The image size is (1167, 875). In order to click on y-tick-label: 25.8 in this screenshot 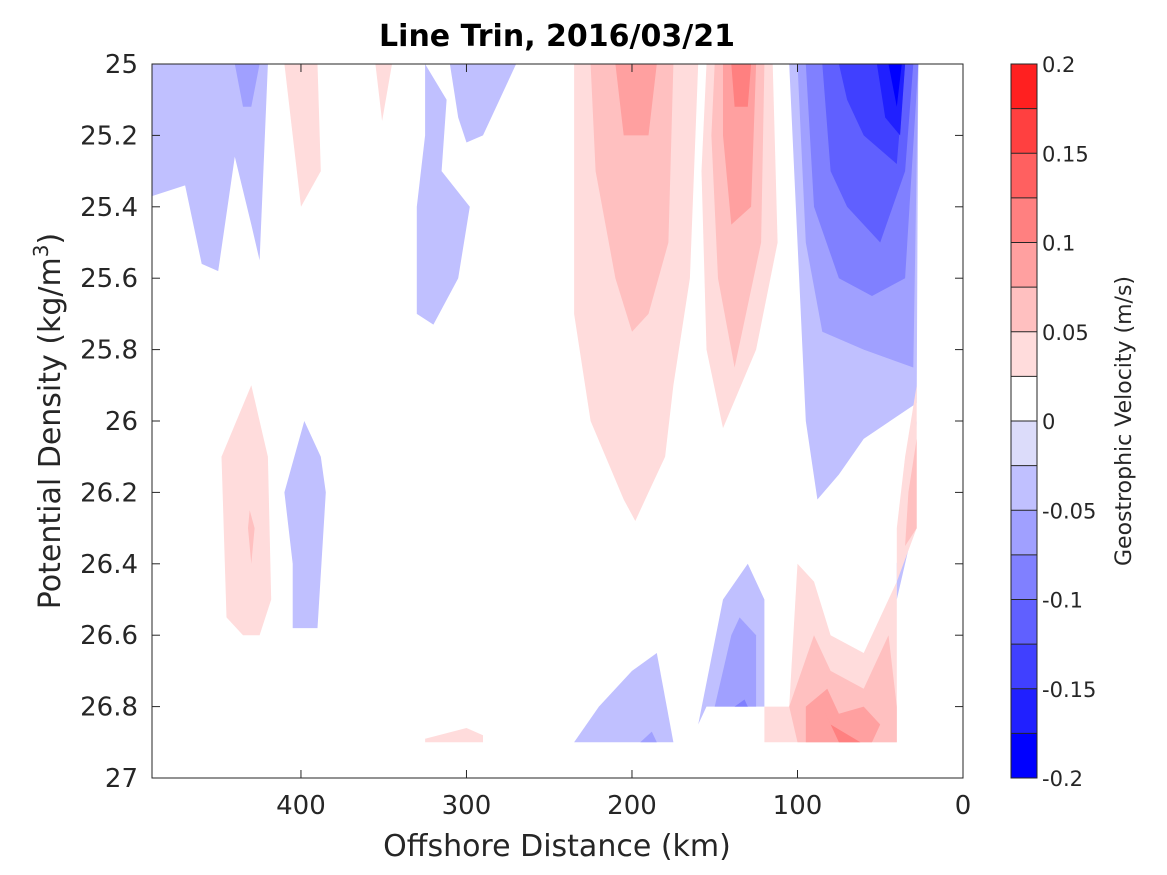, I will do `click(109, 351)`.